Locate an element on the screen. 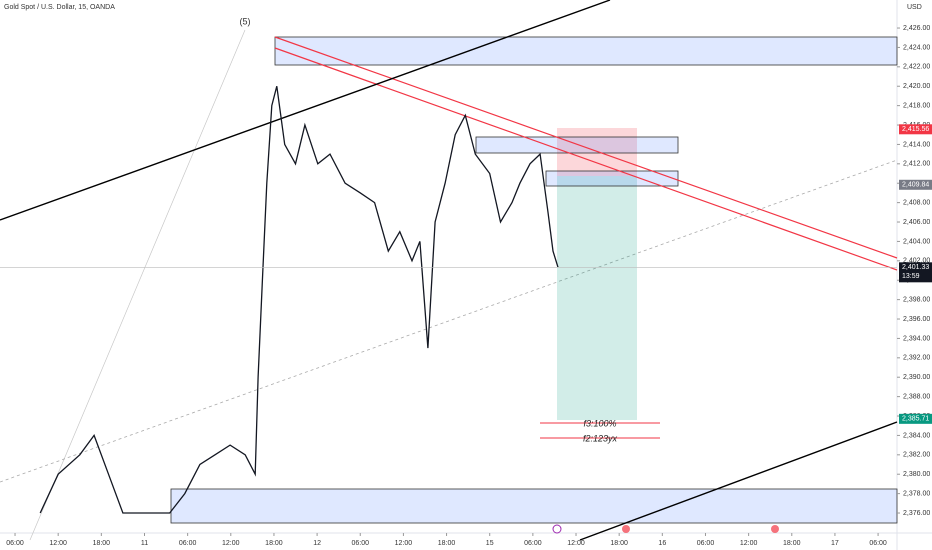 The width and height of the screenshot is (932, 550). fib-label: f2:123yx is located at coordinates (600, 438).